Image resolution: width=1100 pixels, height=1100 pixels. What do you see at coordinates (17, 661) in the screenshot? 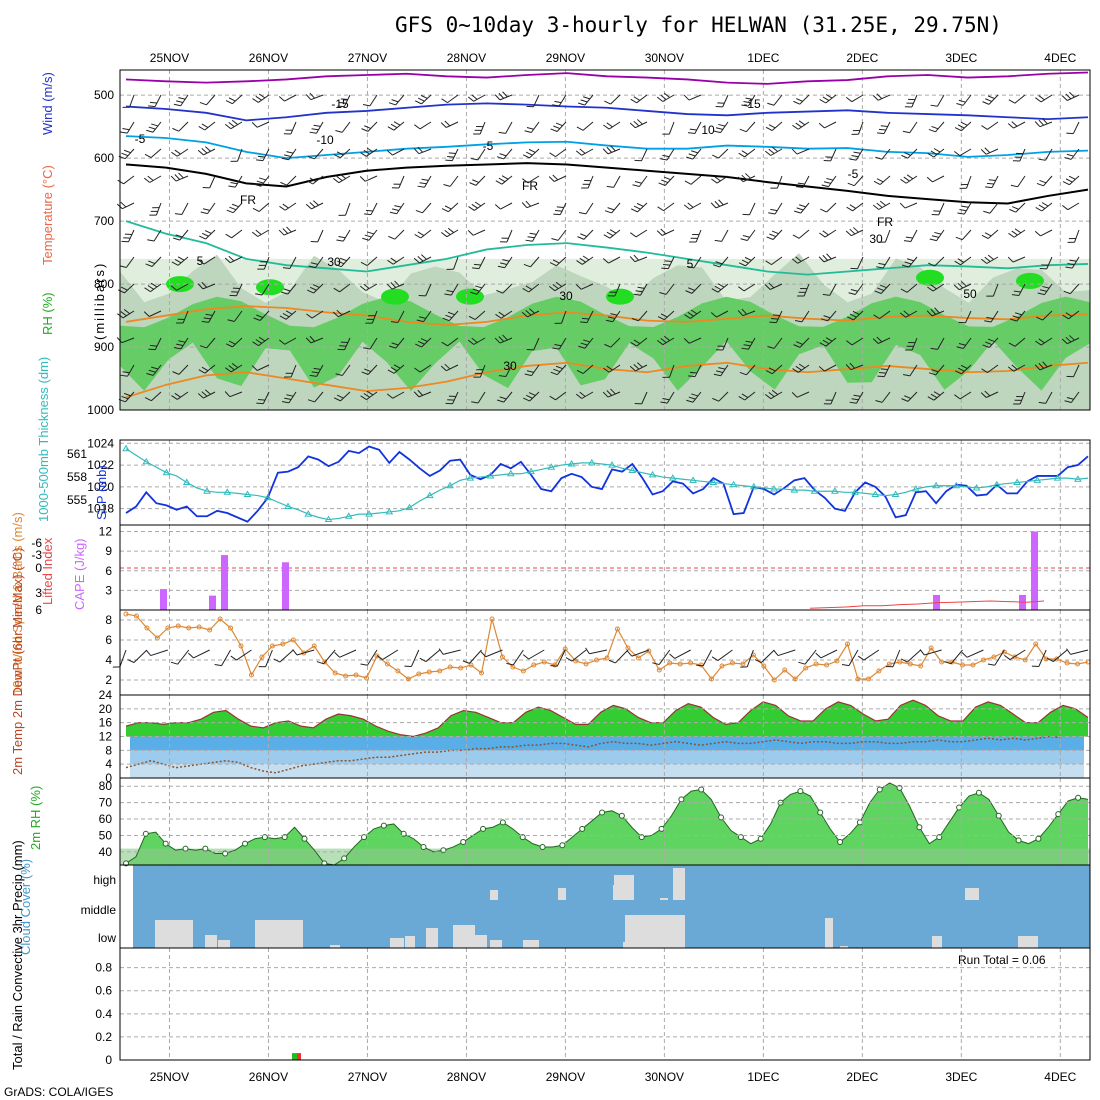
I see `ylabel-p5: 2m Temp 2m DewPt (6hr Min/Max) (°C)` at bounding box center [17, 661].